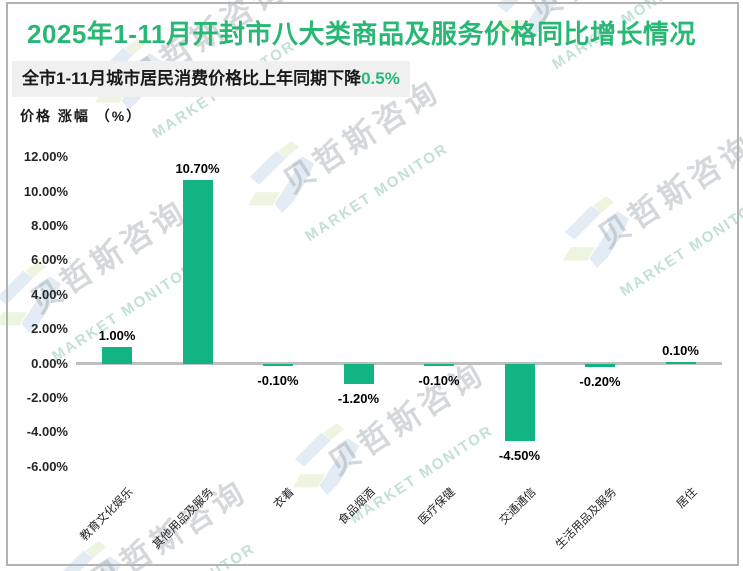  What do you see at coordinates (687, 498) in the screenshot?
I see `x-axis-category-label: 居住` at bounding box center [687, 498].